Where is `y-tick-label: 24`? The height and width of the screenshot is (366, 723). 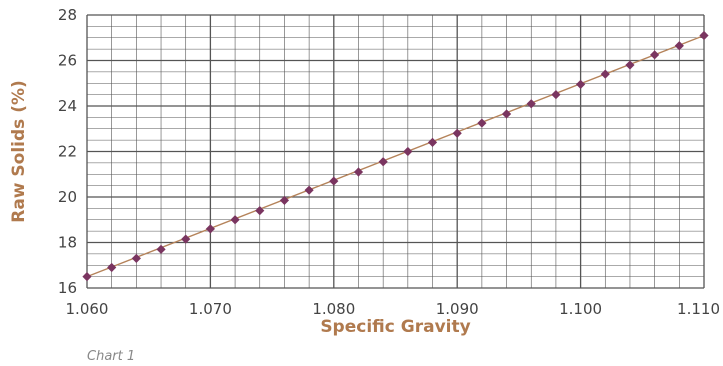 y-tick-label: 24 is located at coordinates (67, 106).